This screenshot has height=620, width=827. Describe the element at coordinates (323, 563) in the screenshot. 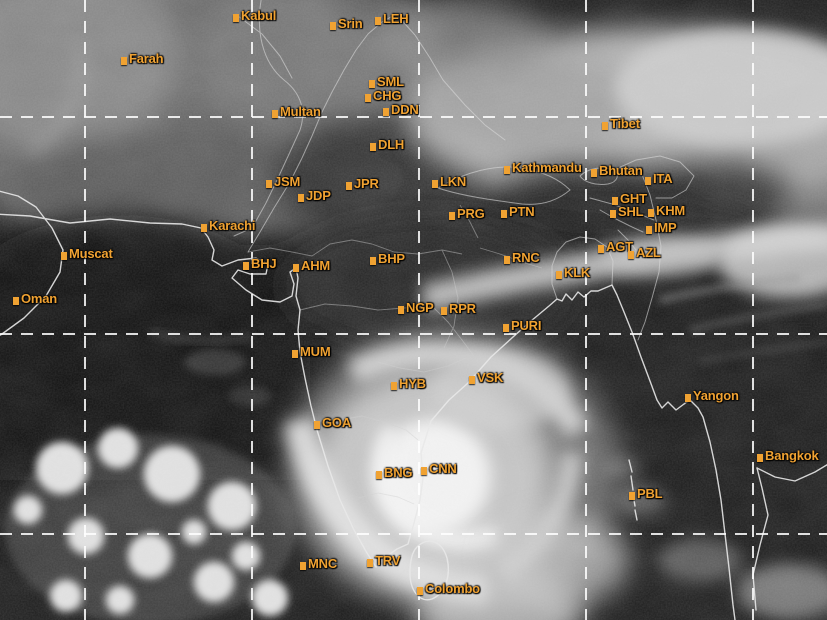

I see `city-label-text: MNC` at that location.